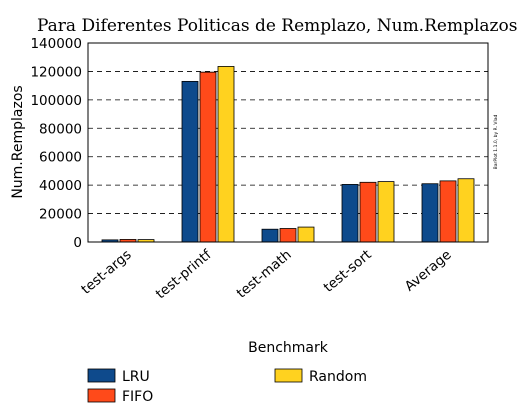  Describe the element at coordinates (430, 213) in the screenshot. I see `bar-lru-average` at that location.